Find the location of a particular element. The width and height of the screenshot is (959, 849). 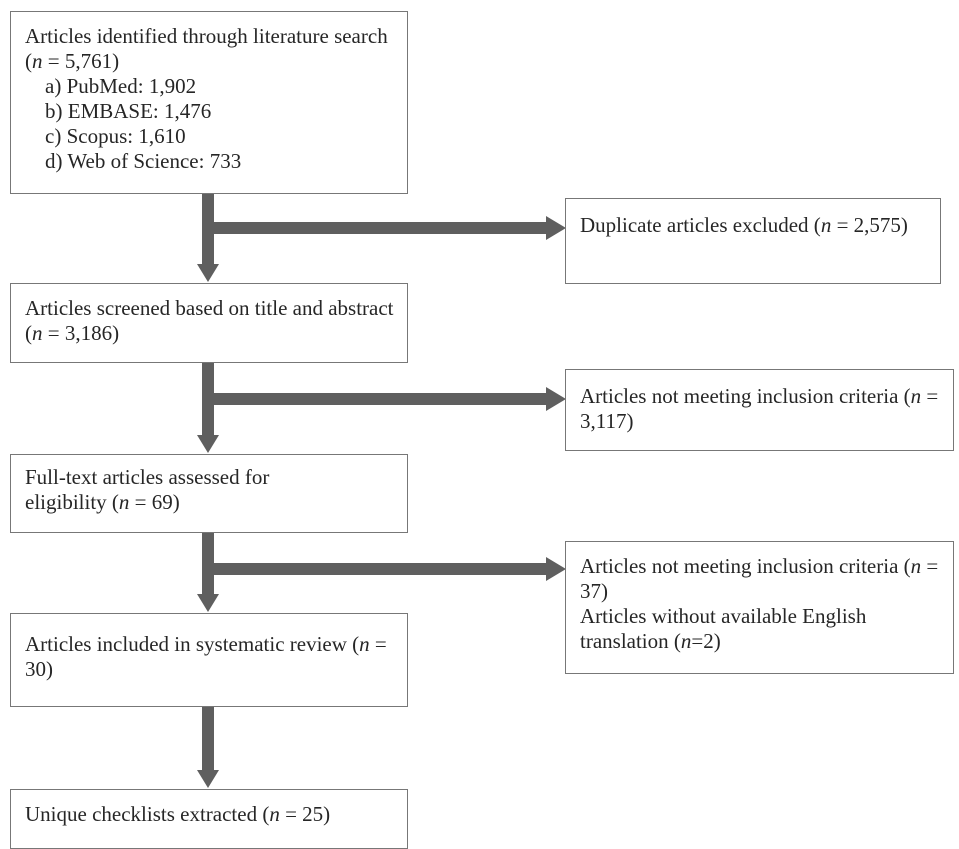

source-item: b) EMBASE: 1,476 is located at coordinates (128, 111).